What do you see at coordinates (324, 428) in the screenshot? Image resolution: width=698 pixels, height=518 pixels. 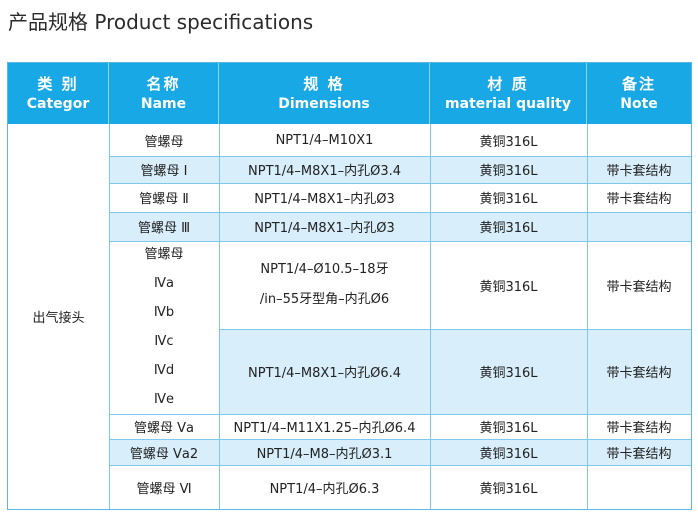 I see `row-5-dimension: NPT1/4–M11X1.25–内孔Ø6.4` at bounding box center [324, 428].